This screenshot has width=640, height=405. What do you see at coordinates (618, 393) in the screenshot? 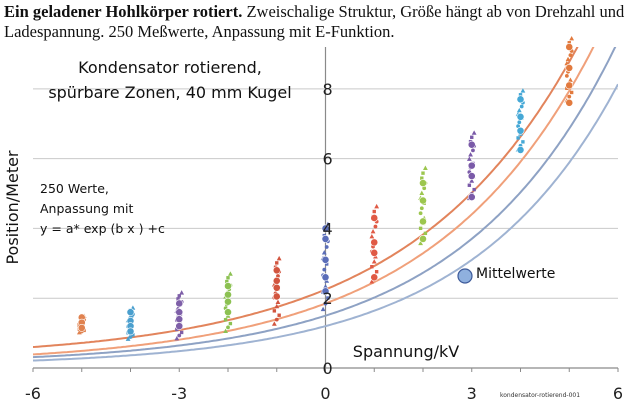
I see `x-tick-label: 6` at bounding box center [618, 393].